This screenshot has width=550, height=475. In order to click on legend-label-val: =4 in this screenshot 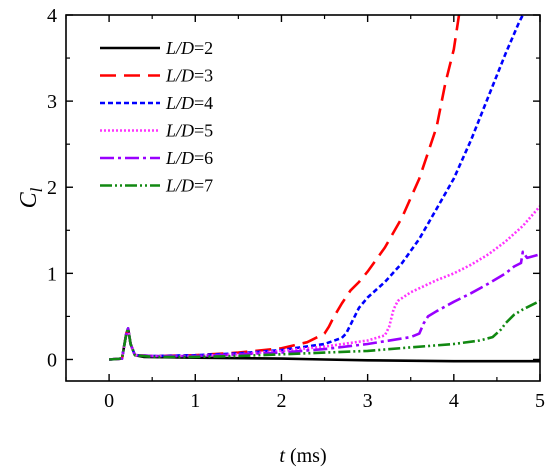, I will do `click(203, 103)`.